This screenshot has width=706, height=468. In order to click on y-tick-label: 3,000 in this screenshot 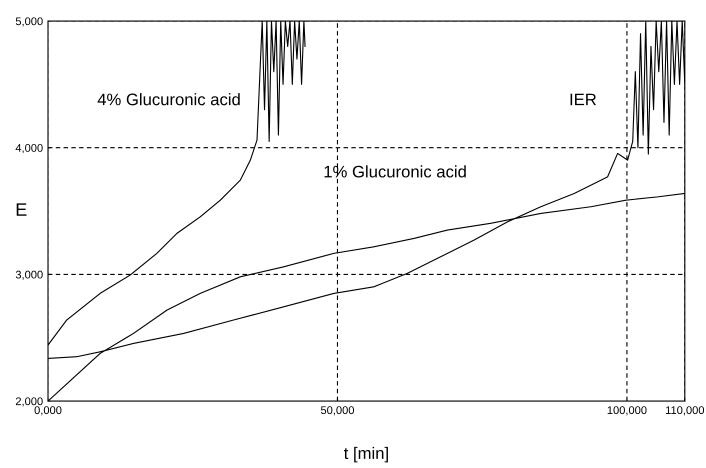, I will do `click(29, 275)`.